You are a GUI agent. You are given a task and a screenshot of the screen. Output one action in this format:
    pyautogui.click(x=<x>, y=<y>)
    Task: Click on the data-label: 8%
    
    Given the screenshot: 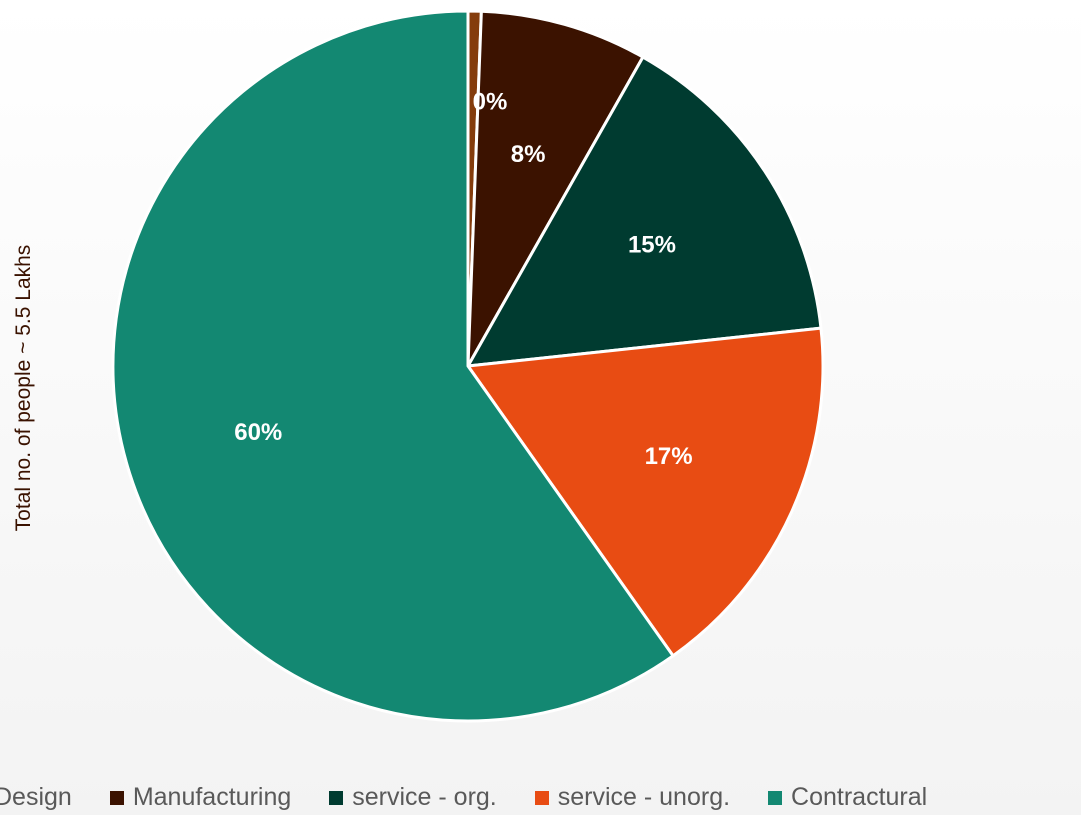 What is the action you would take?
    pyautogui.click(x=528, y=154)
    